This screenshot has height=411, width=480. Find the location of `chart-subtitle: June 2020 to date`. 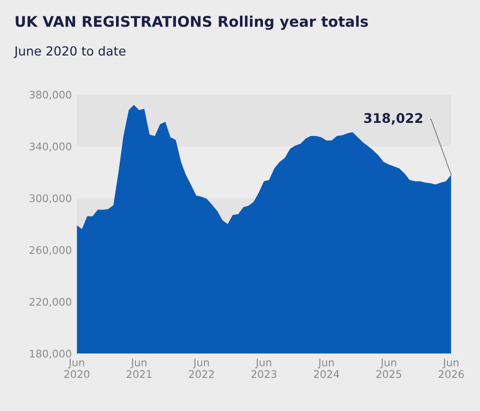

chart-subtitle: June 2020 to date is located at coordinates (70, 52).